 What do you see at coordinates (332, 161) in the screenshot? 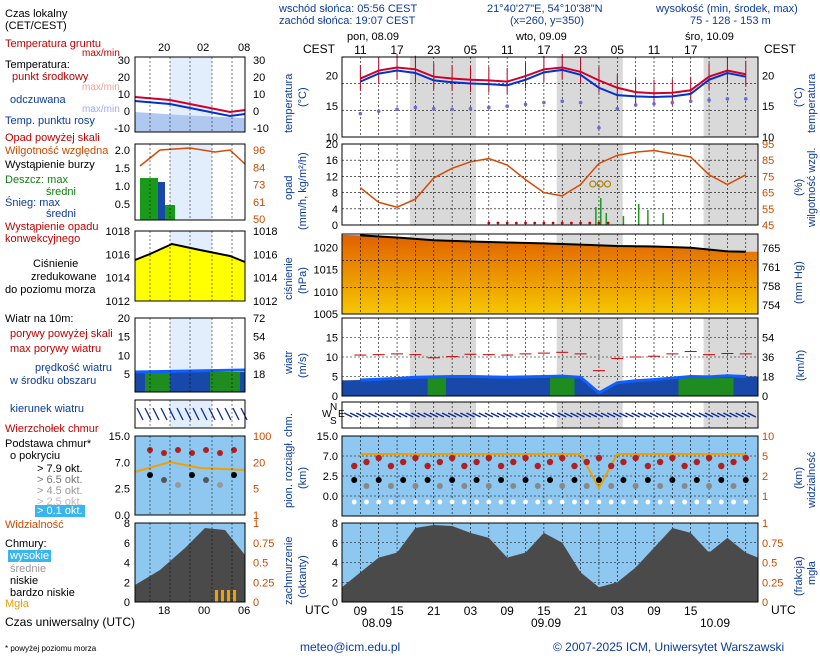
I see `precip-tick: 16` at bounding box center [332, 161].